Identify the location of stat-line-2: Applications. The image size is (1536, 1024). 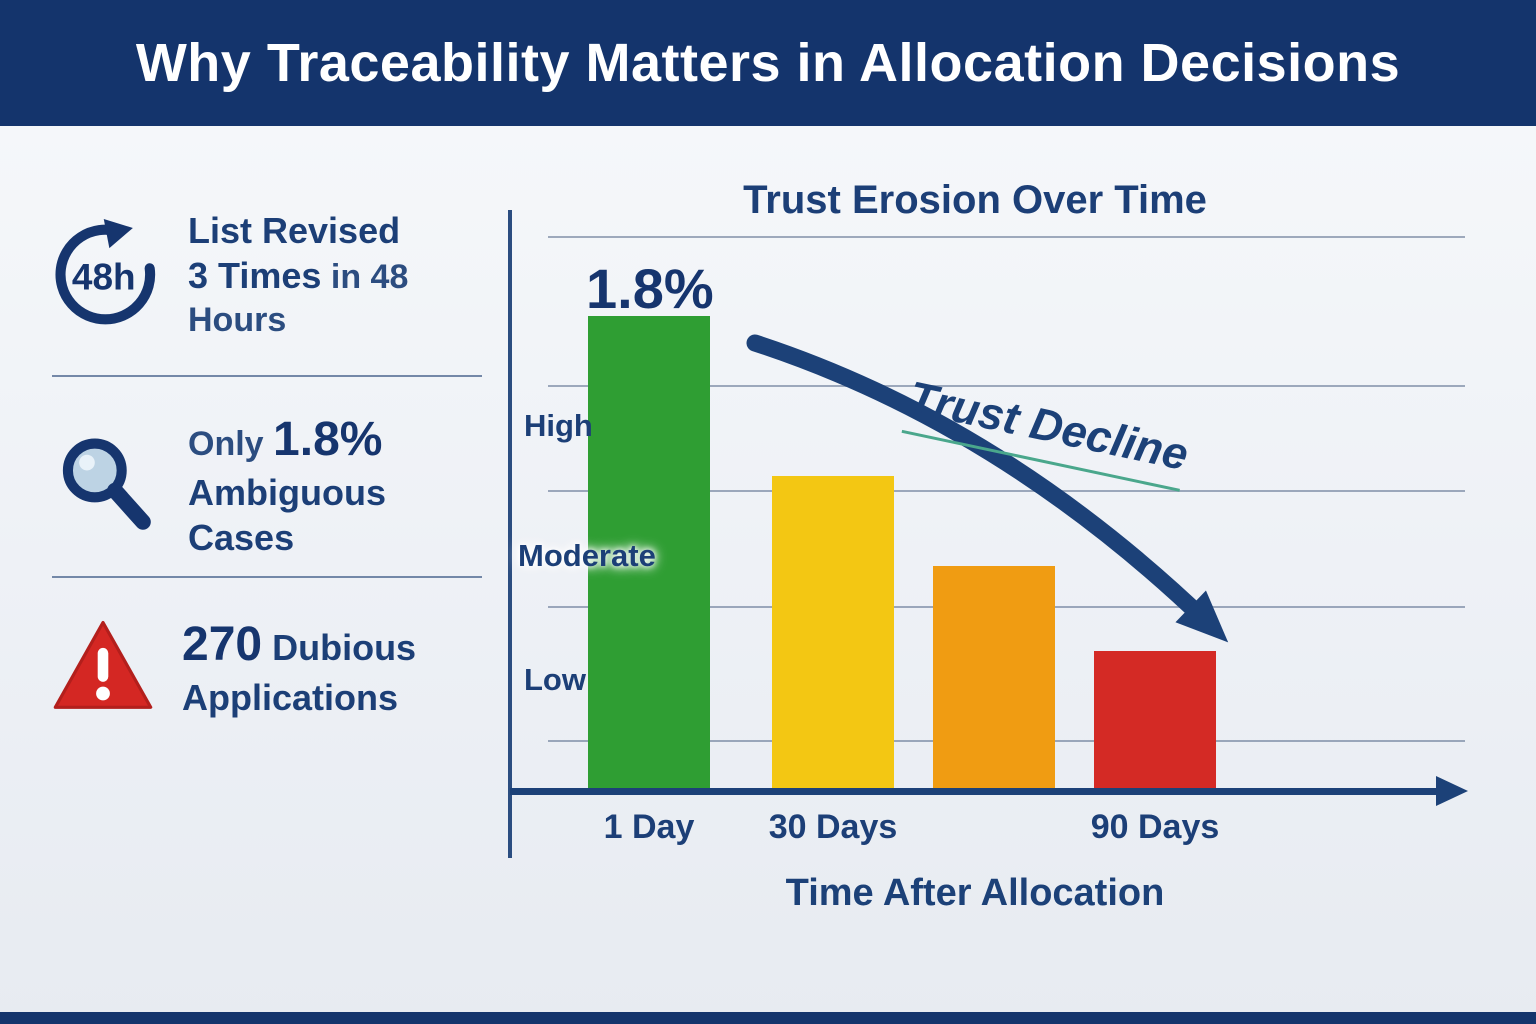
(290, 697).